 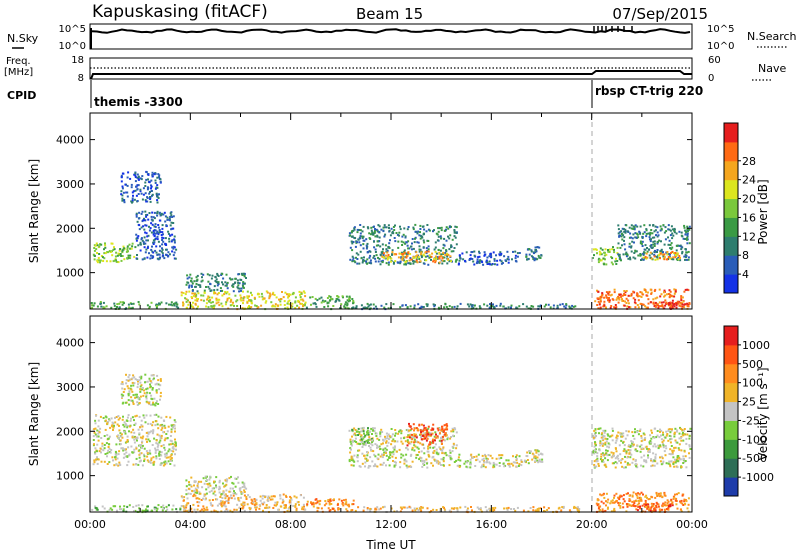 What do you see at coordinates (731, 227) in the screenshot?
I see `colorbar-swatch` at bounding box center [731, 227].